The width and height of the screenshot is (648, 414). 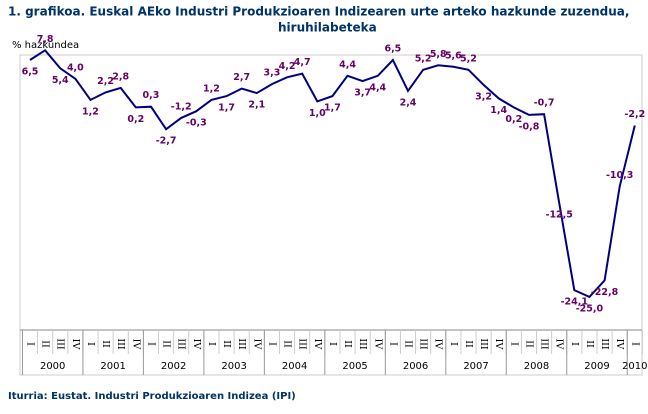 I want to click on x-group-label: 2005, so click(x=354, y=366).